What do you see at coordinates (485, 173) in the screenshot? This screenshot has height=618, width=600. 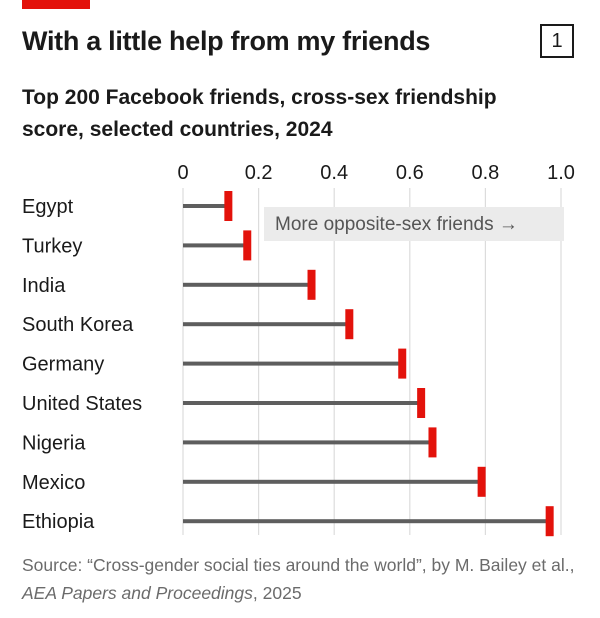 I see `x-tick-label: 0.8` at bounding box center [485, 173].